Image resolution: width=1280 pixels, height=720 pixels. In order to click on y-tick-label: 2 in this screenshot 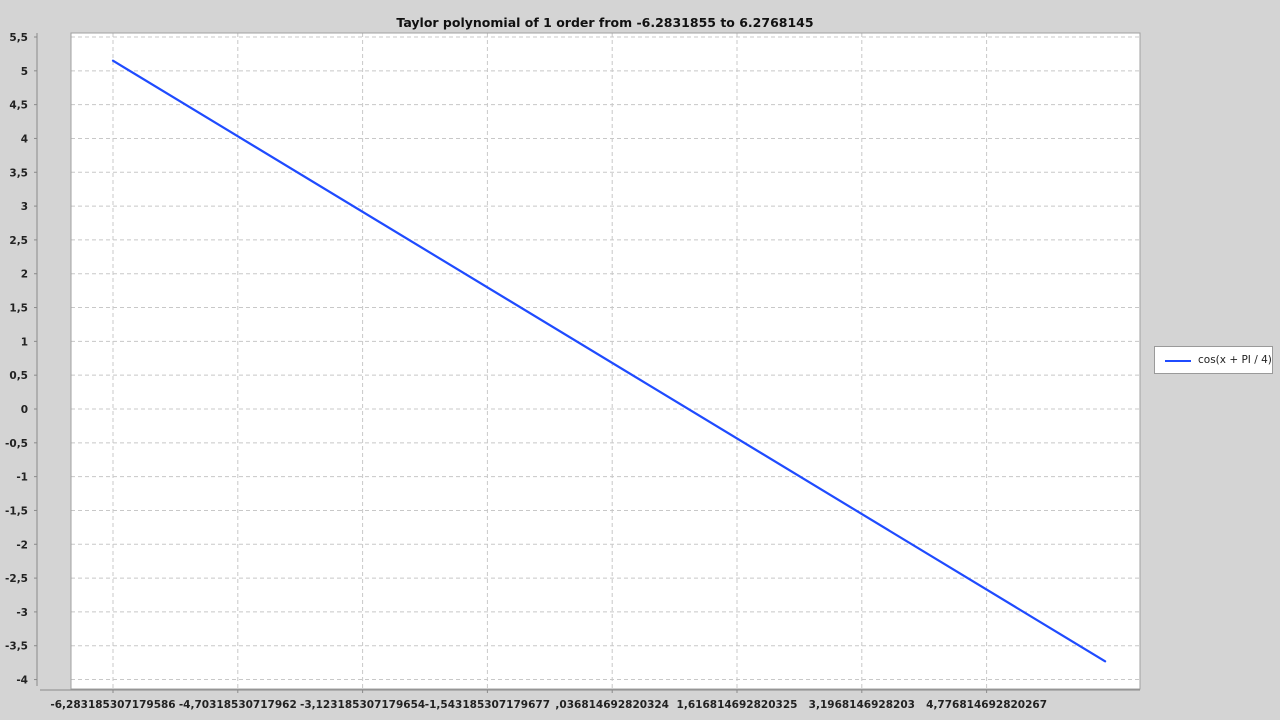, I will do `click(24, 275)`.